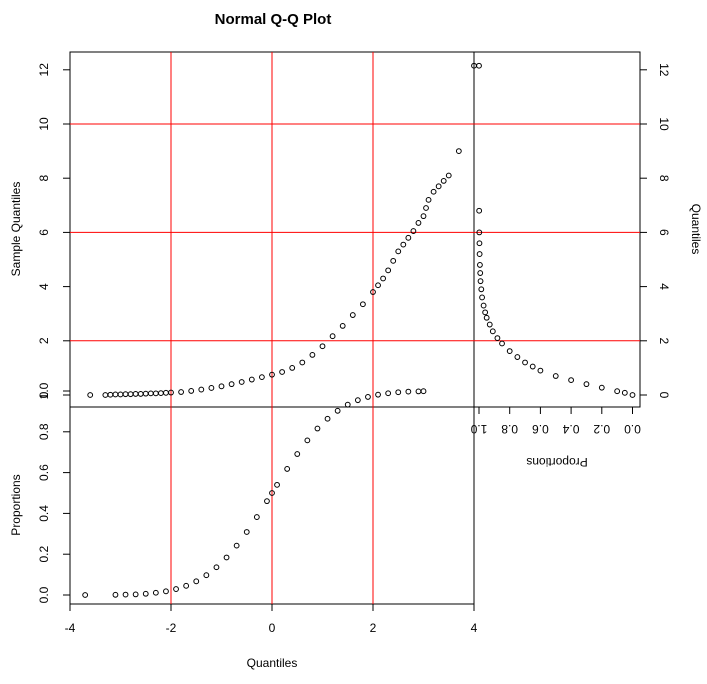  What do you see at coordinates (632, 429) in the screenshot?
I see `rotated-x-tick-label: 0.0` at bounding box center [632, 429].